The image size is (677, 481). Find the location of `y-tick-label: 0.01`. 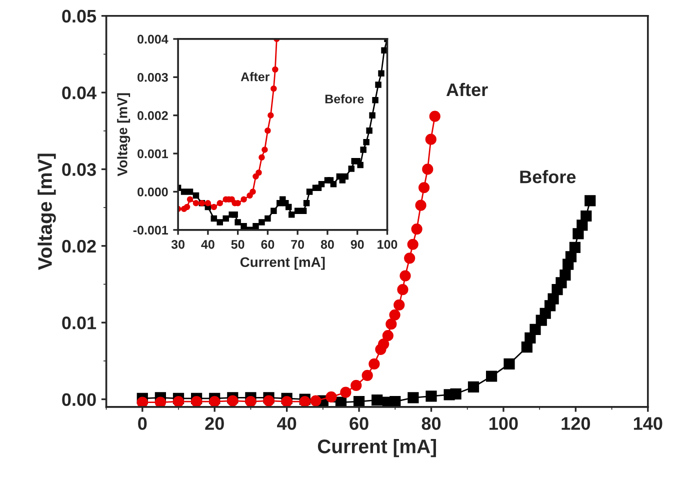

y-tick-label: 0.01 is located at coordinates (79, 323).